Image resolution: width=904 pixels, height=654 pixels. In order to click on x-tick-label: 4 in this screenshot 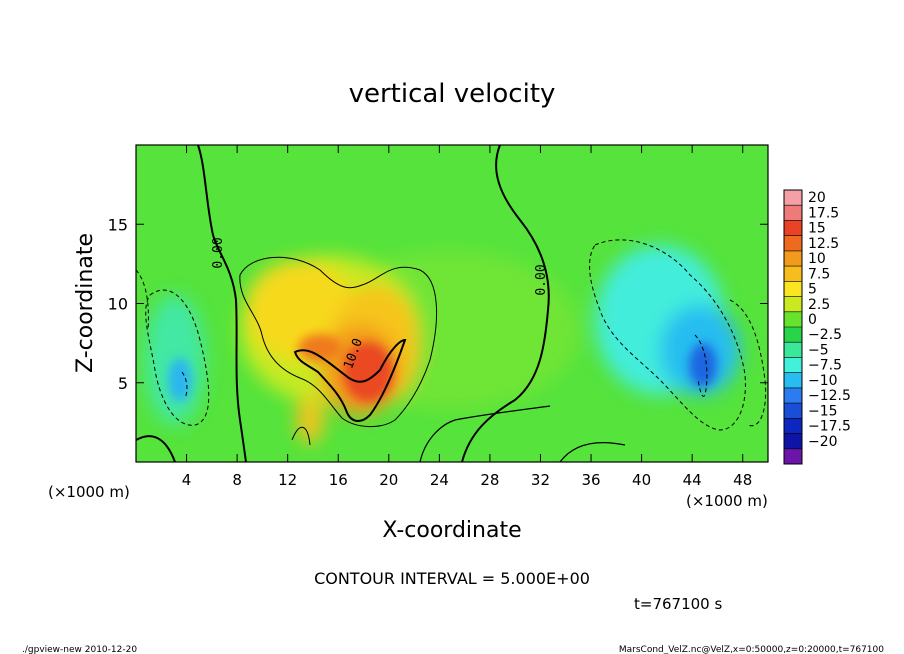, I will do `click(187, 480)`.